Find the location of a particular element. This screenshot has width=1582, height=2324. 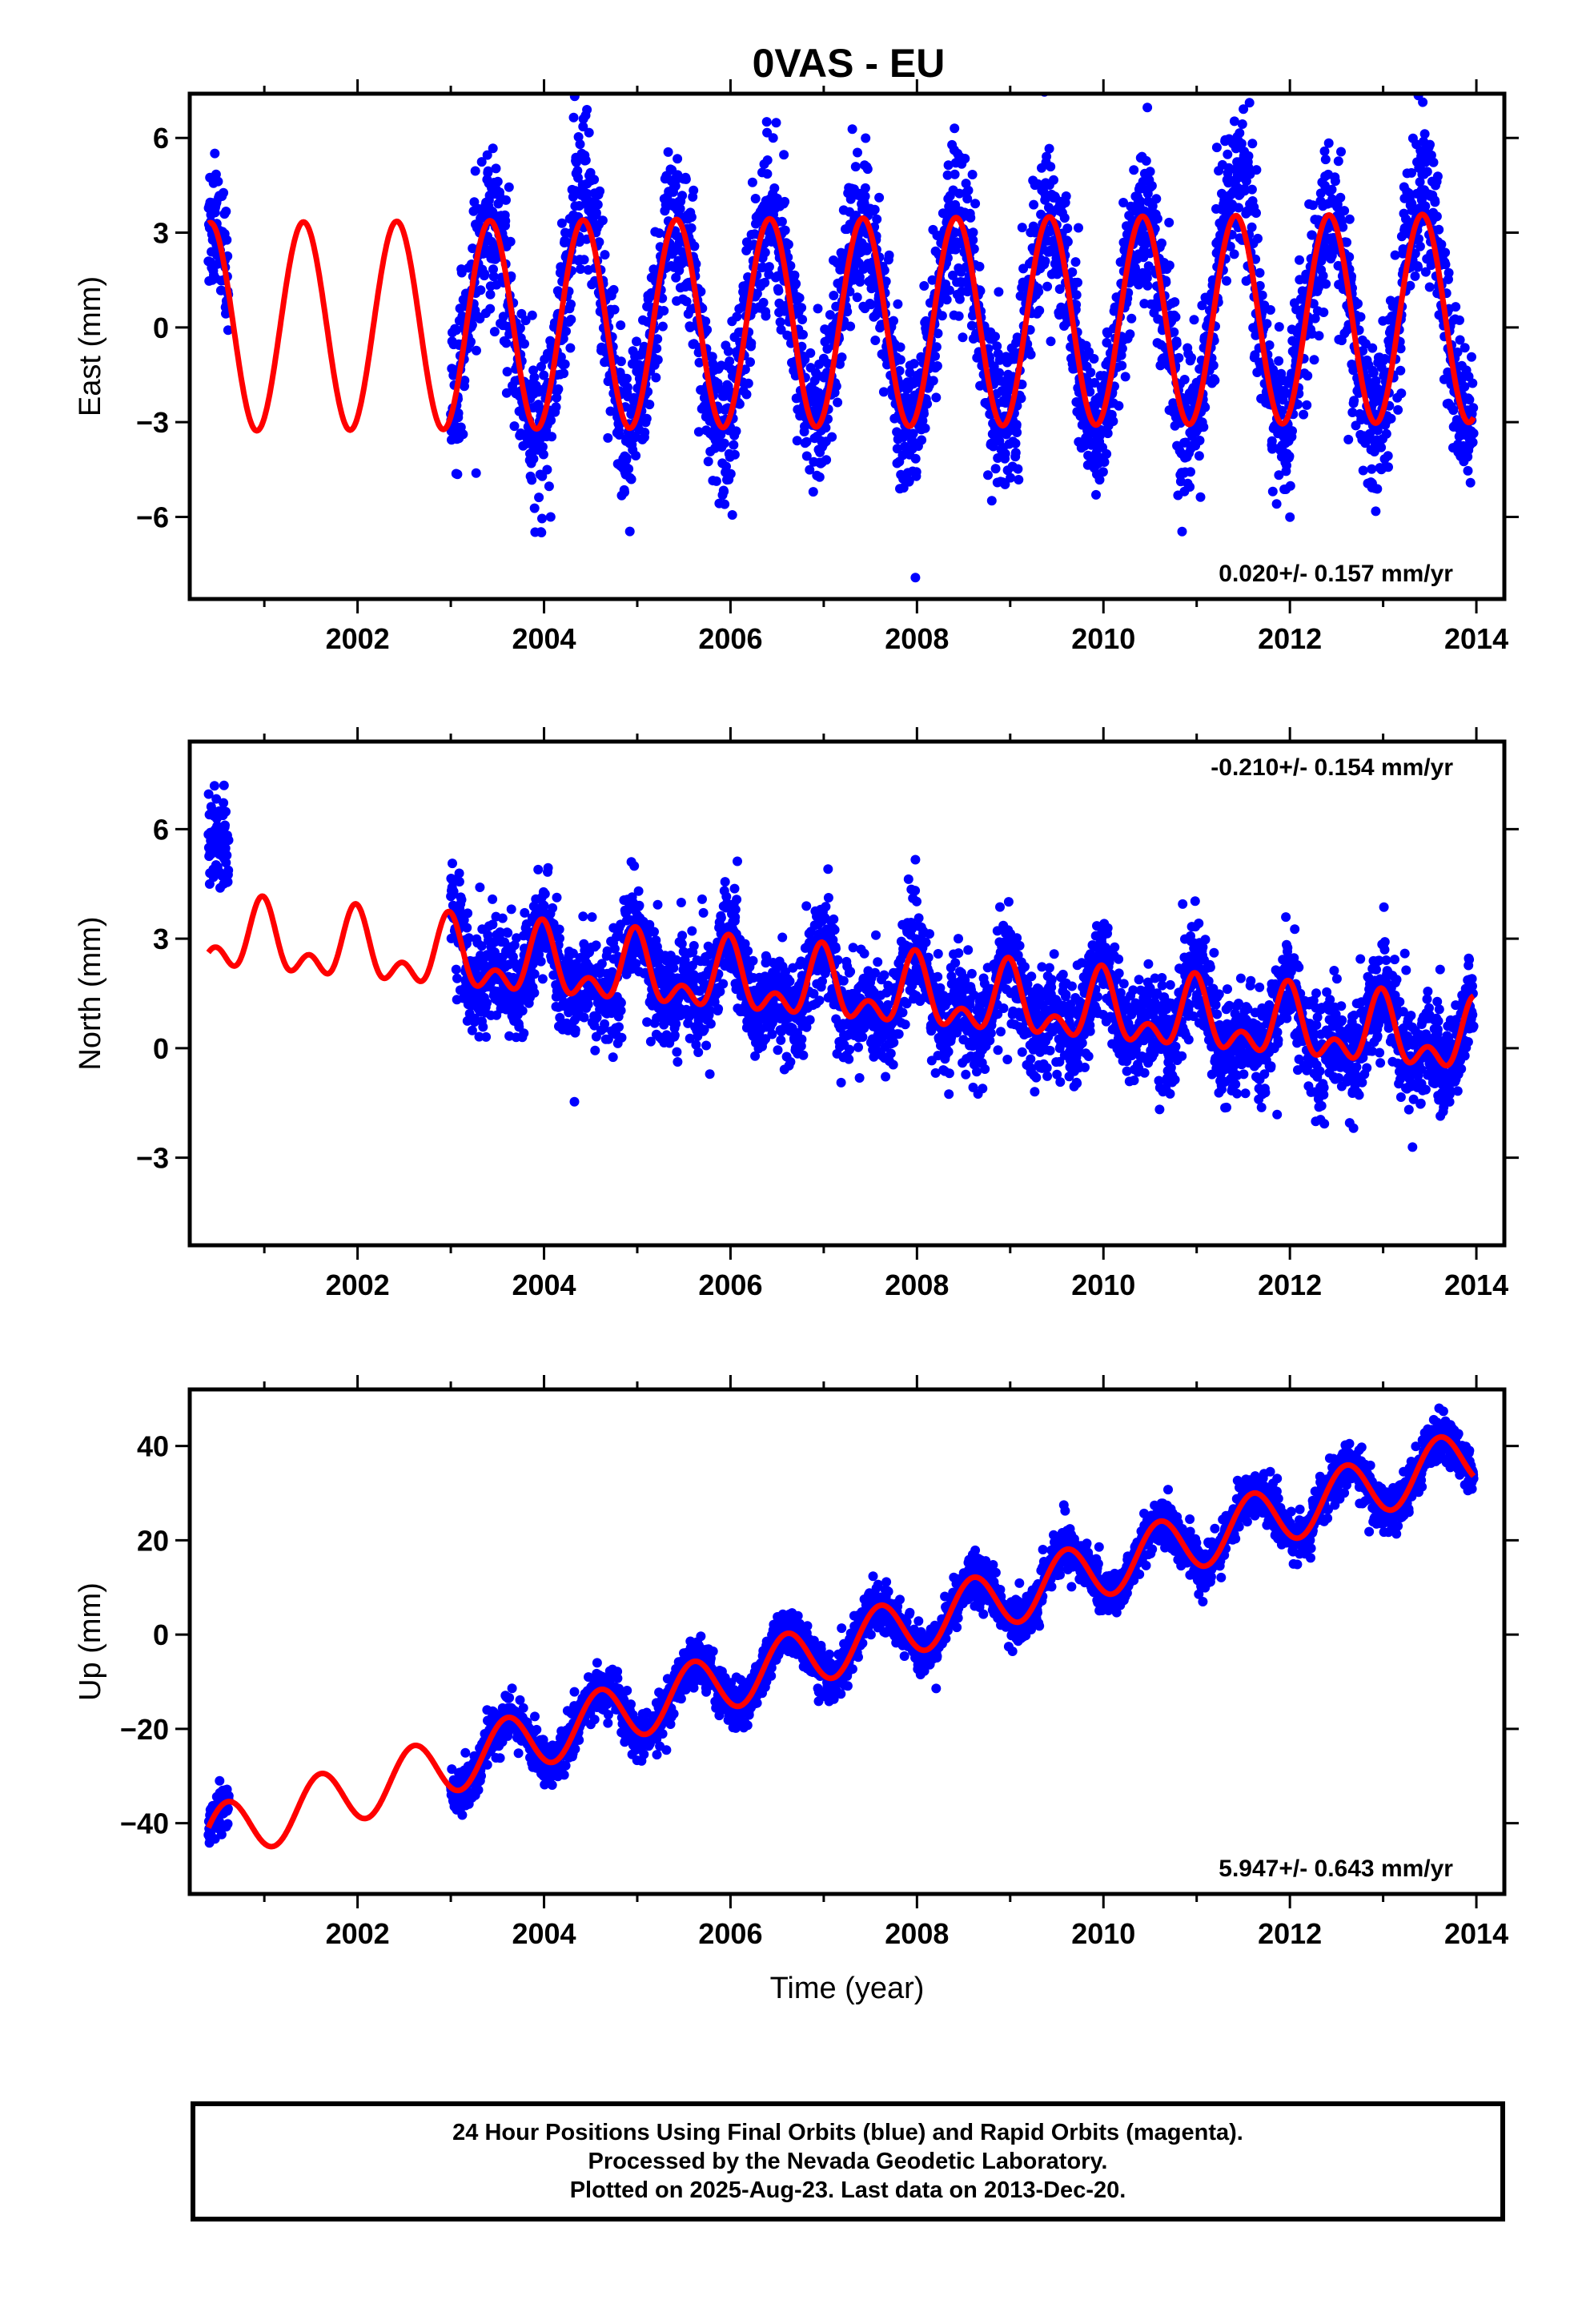

chart-title: 0VAS - EU is located at coordinates (849, 63).